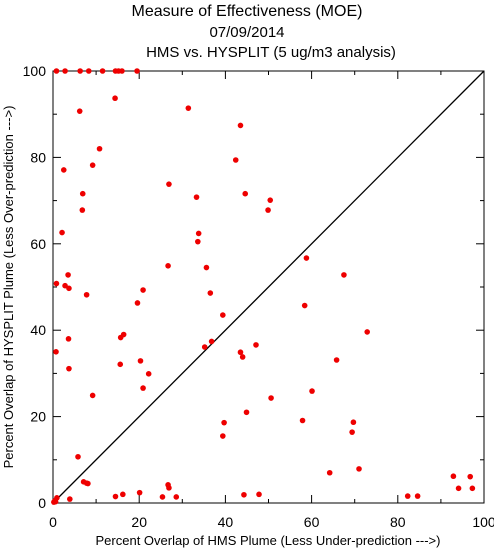 The image size is (494, 551). What do you see at coordinates (38, 157) in the screenshot?
I see `y-tick-label: 80` at bounding box center [38, 157].